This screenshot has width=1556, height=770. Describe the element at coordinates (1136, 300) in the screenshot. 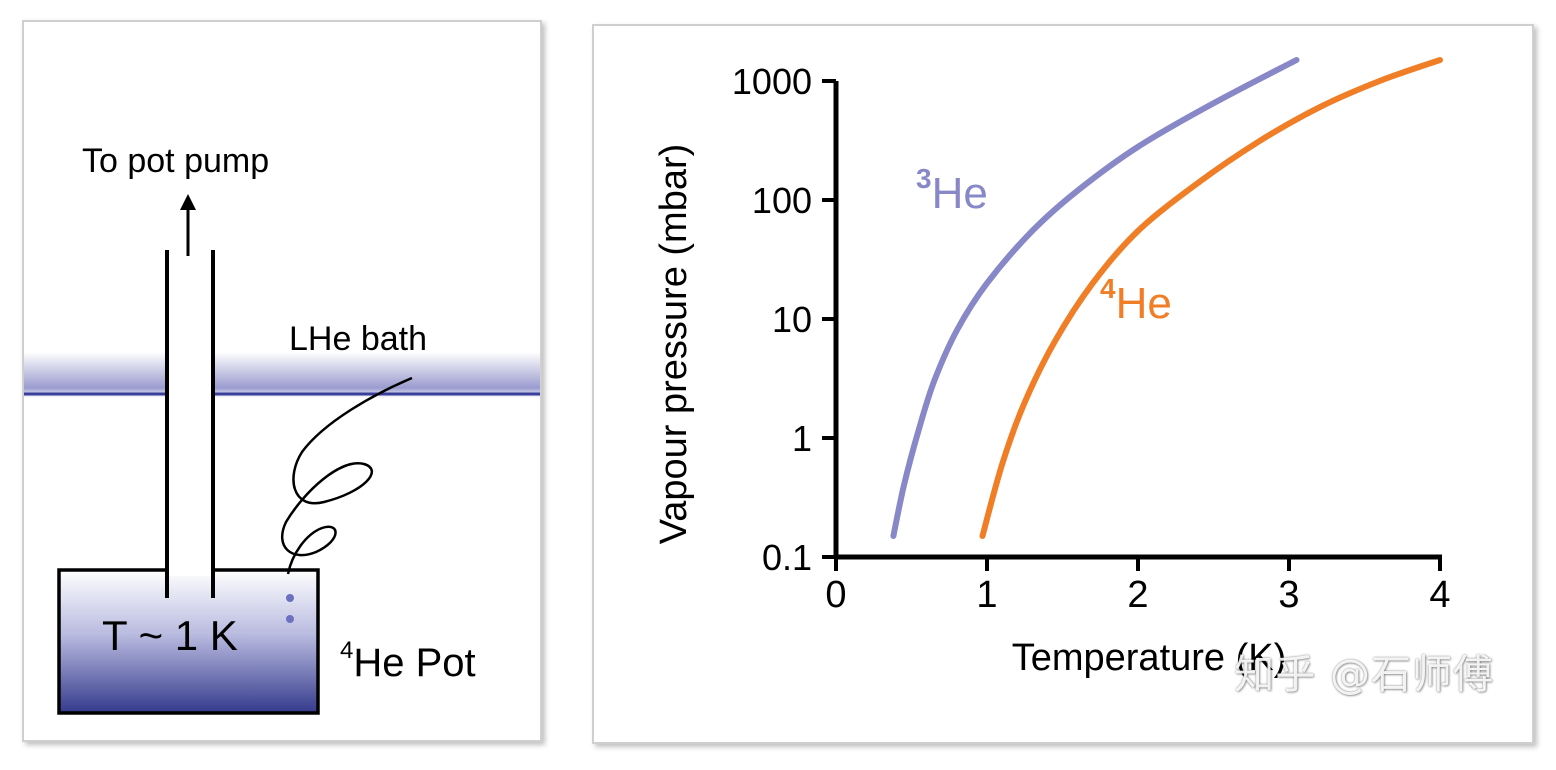

I see `series-label-he4: 4He` at that location.